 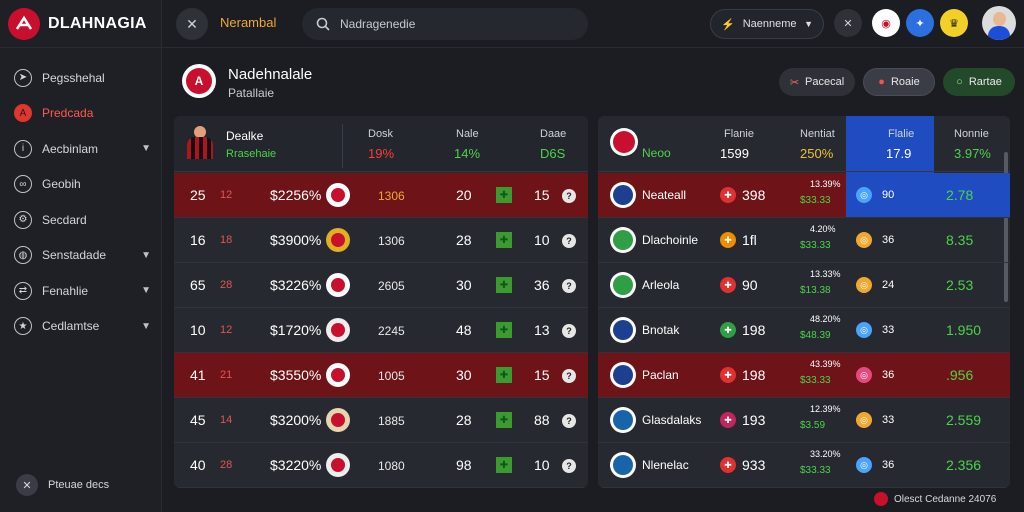 What do you see at coordinates (804, 465) in the screenshot?
I see `table-row: Nlenelac ✚ 933 33.20% $33.33 ◎ 36 2.356` at bounding box center [804, 465].